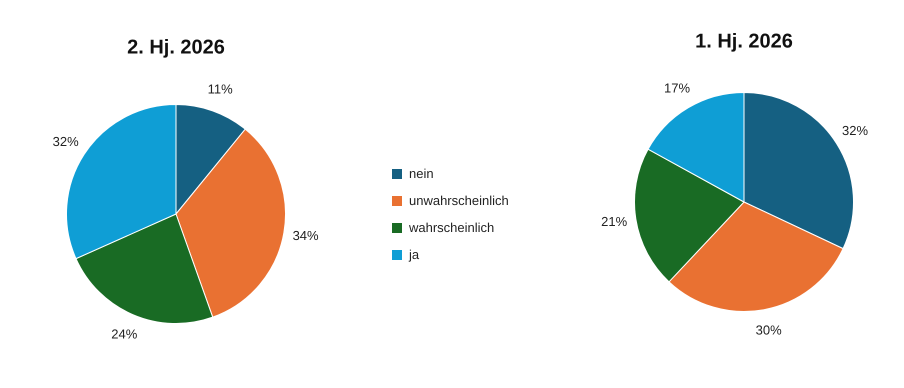 The image size is (904, 388). What do you see at coordinates (769, 330) in the screenshot?
I see `data-label: 30%` at bounding box center [769, 330].